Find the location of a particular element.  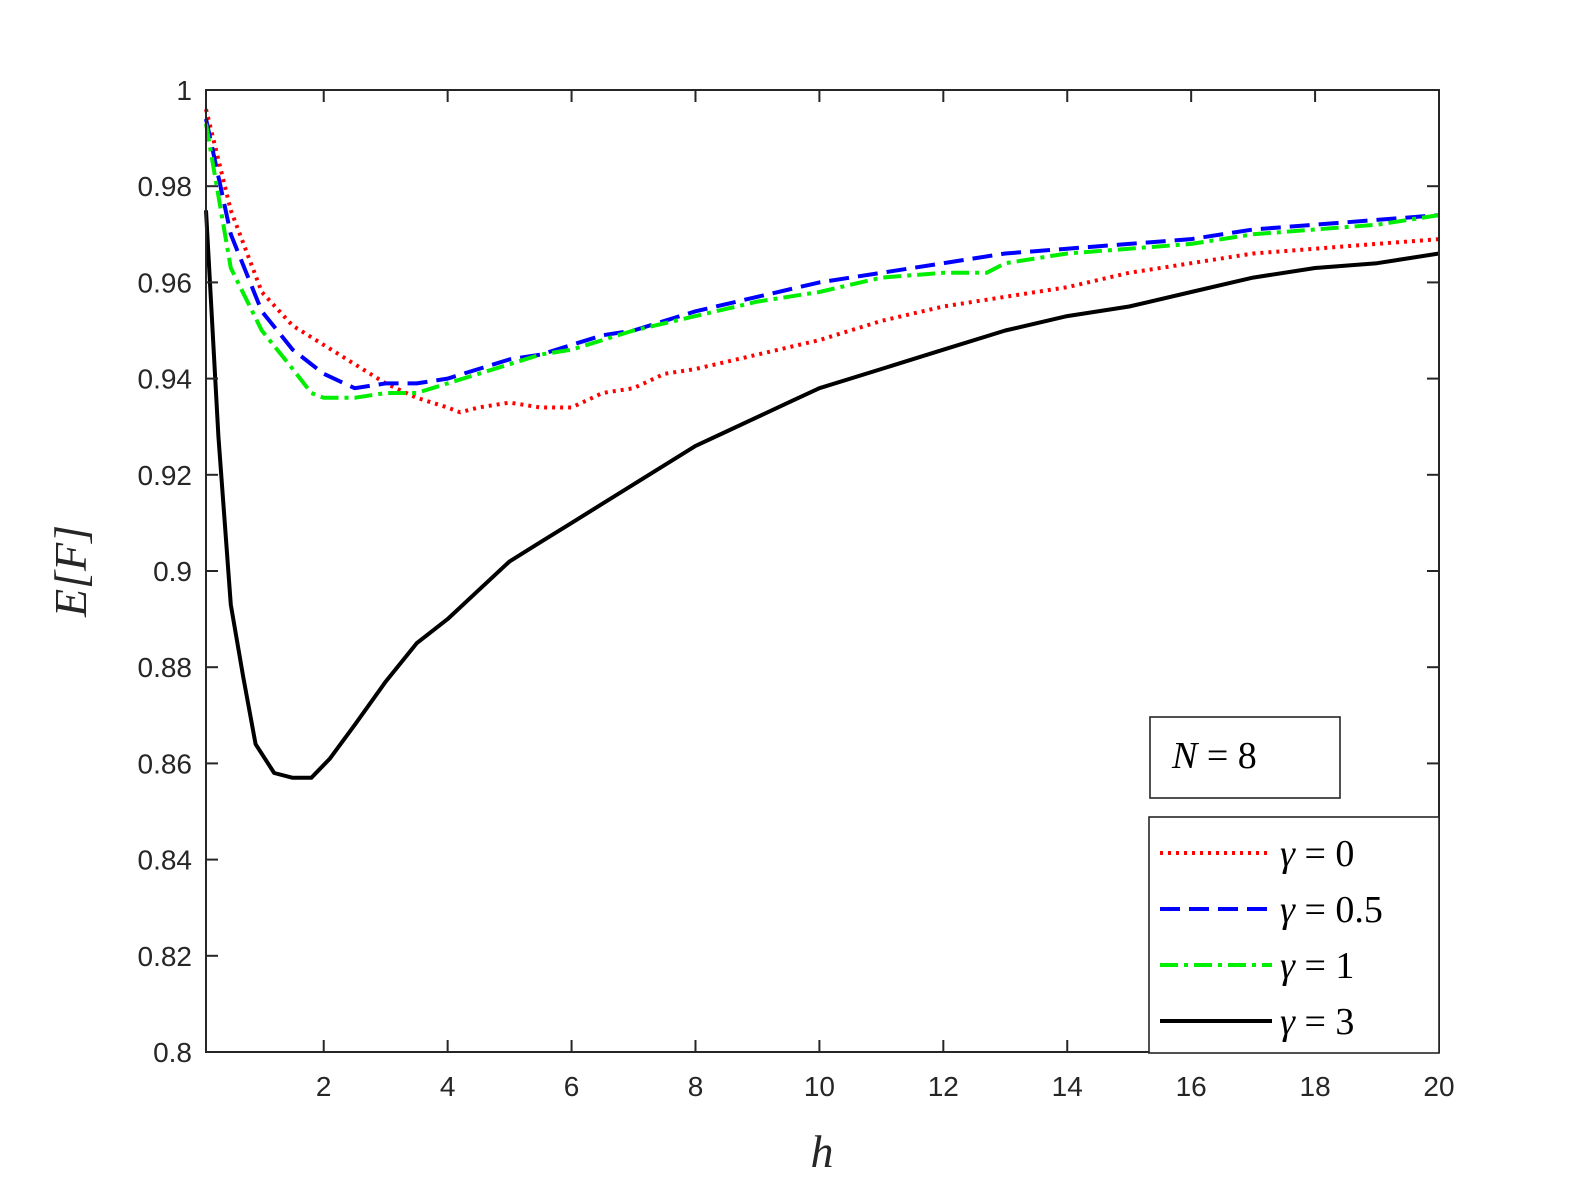

y-tick-label: 0.94 is located at coordinates (165, 379).